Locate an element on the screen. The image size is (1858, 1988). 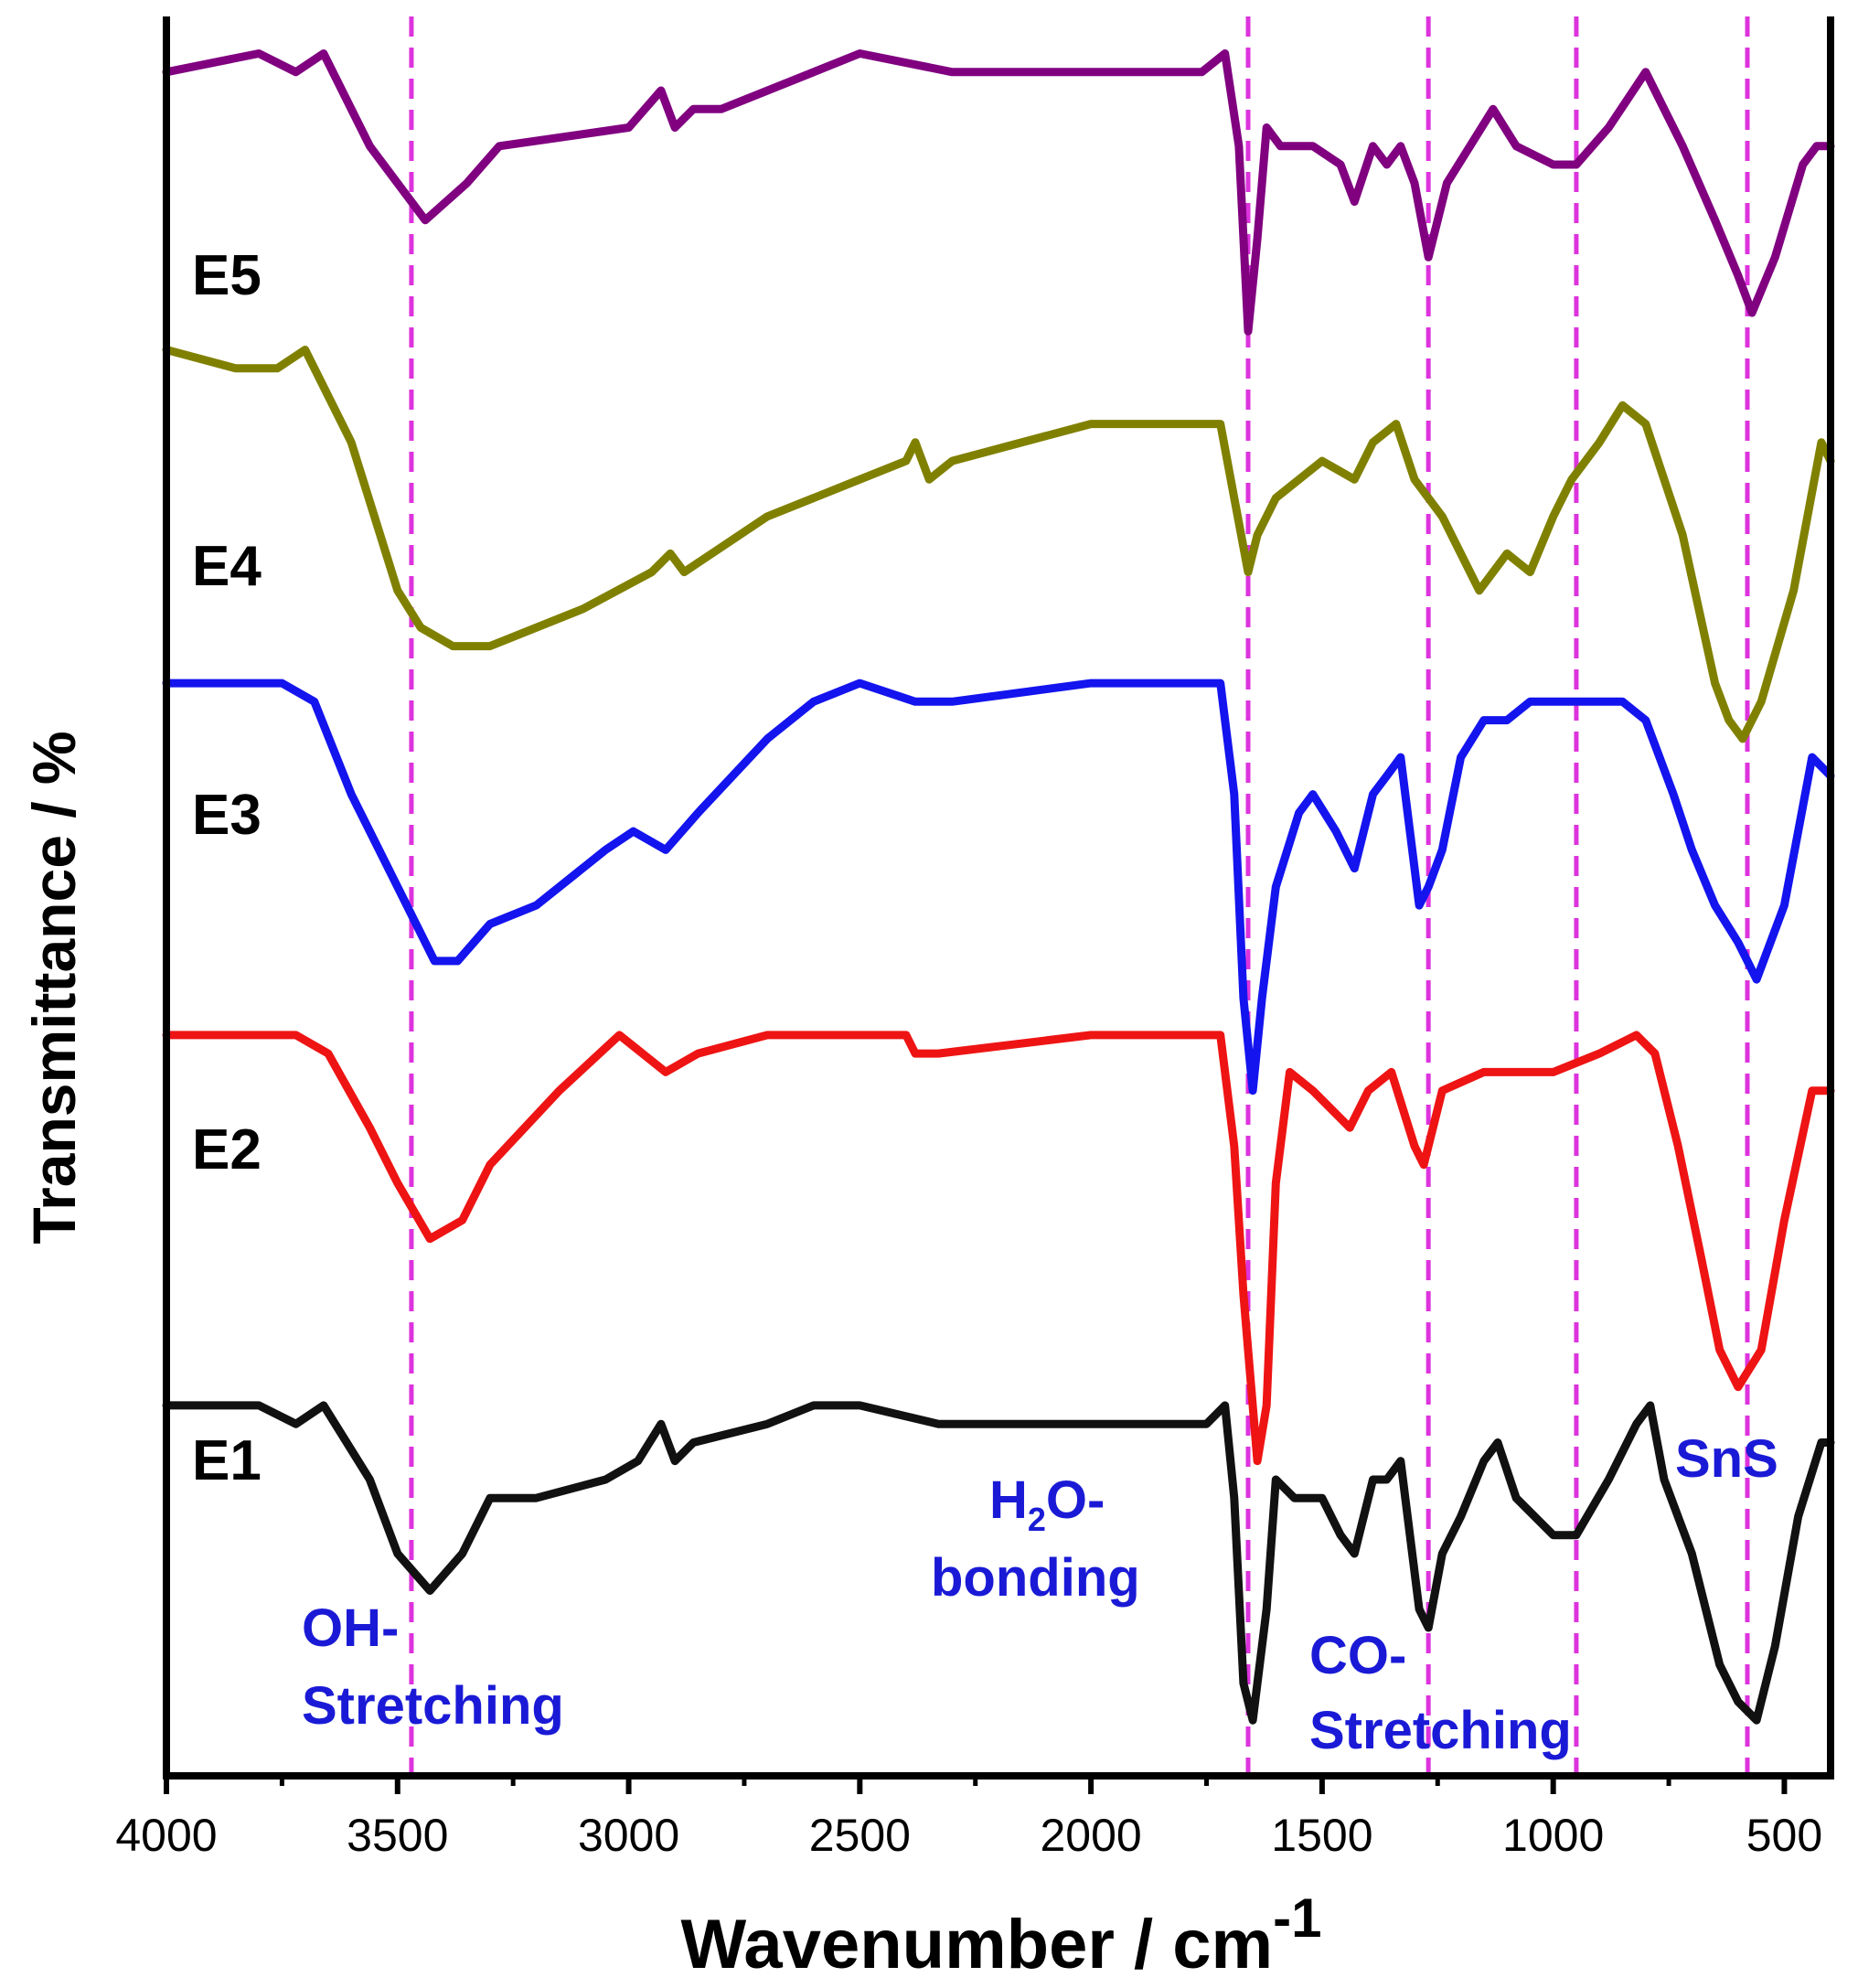
series-label-e3: E3 is located at coordinates (227, 815).